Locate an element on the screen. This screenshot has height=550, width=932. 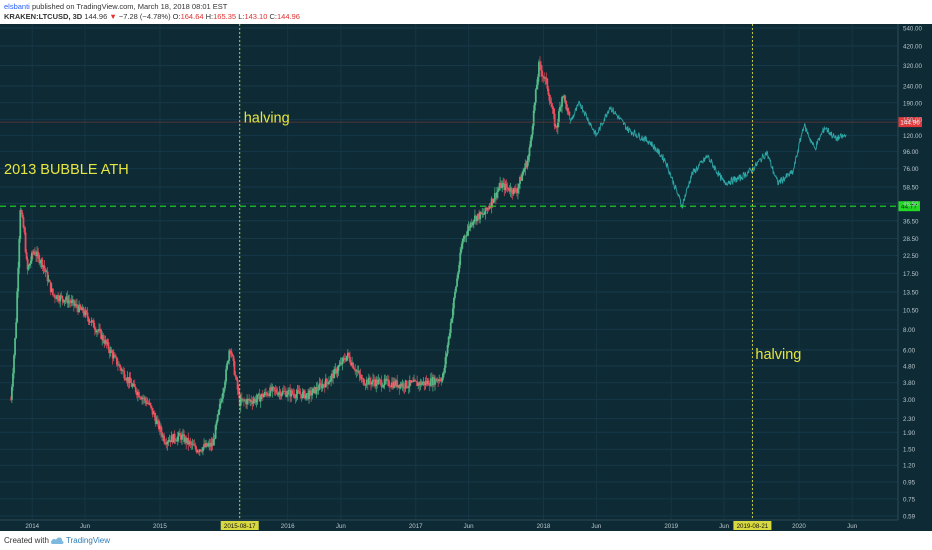
author-link: elsbanti is located at coordinates (17, 6).